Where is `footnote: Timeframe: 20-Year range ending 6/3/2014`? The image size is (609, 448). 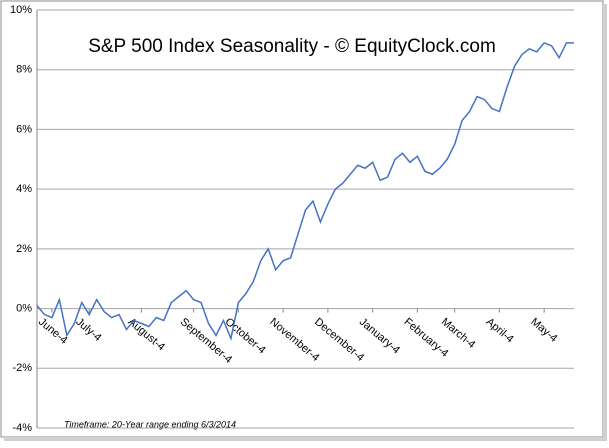
footnote: Timeframe: 20-Year range ending 6/3/2014 is located at coordinates (150, 424).